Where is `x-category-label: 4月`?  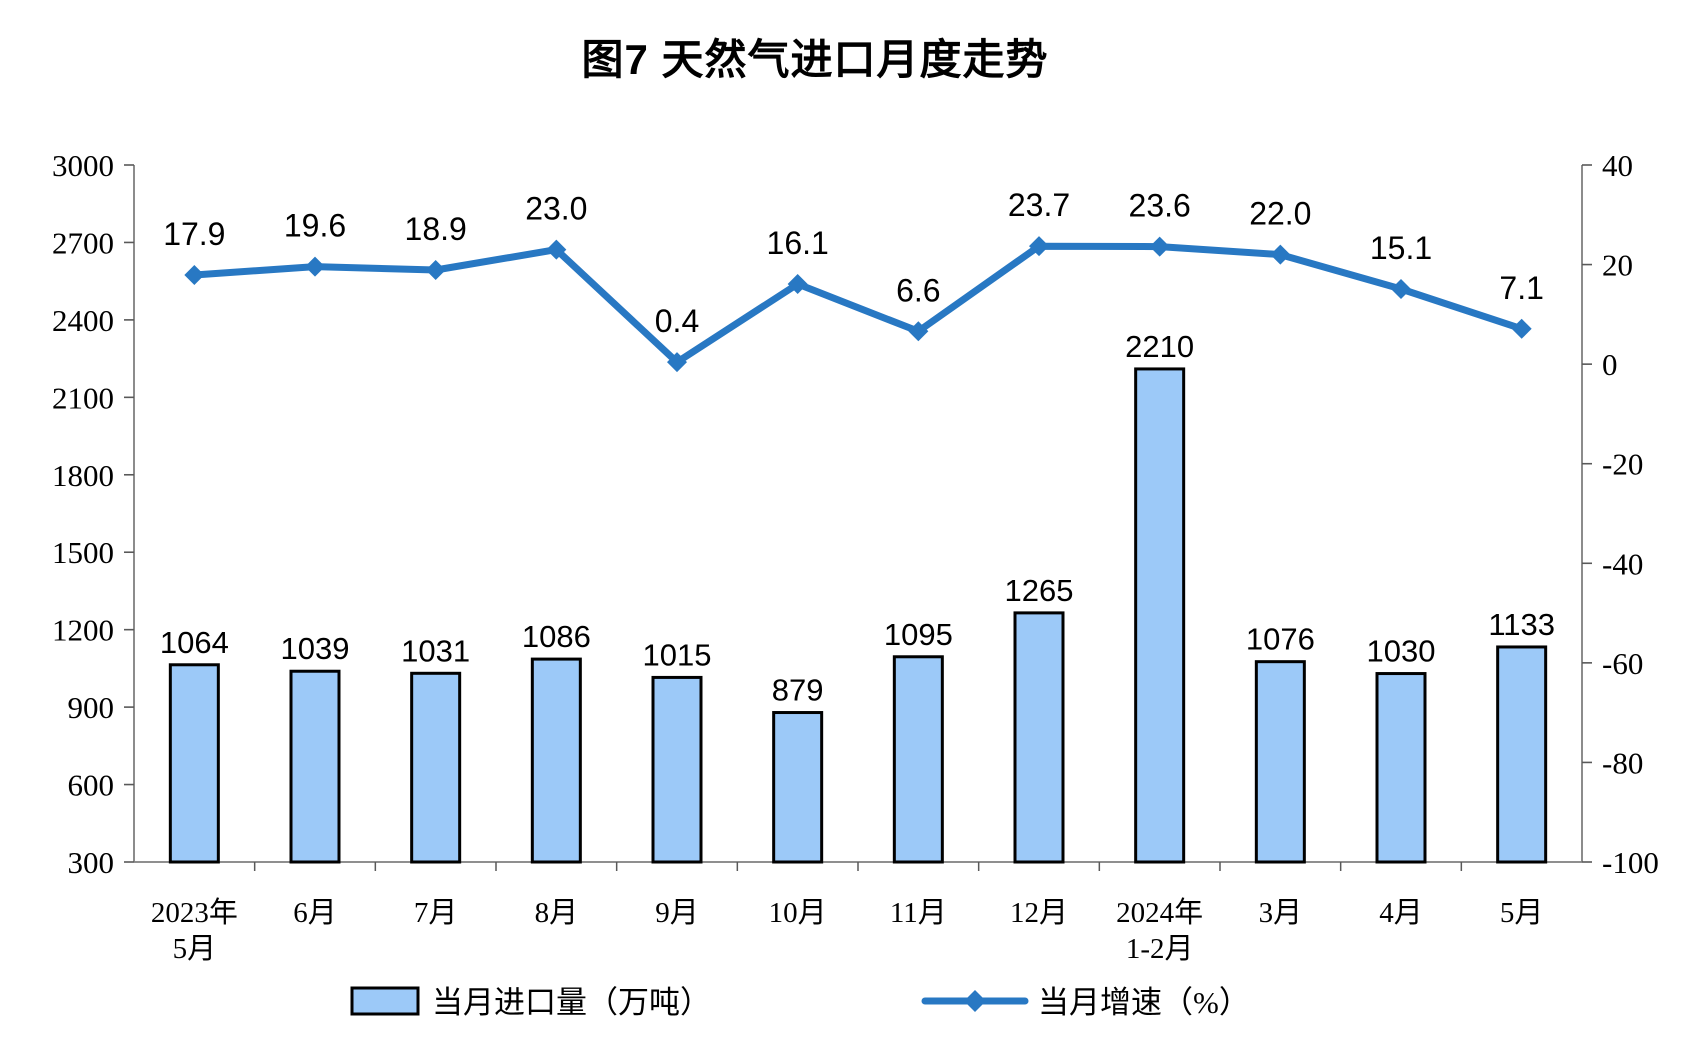 x-category-label: 4月 is located at coordinates (1401, 913).